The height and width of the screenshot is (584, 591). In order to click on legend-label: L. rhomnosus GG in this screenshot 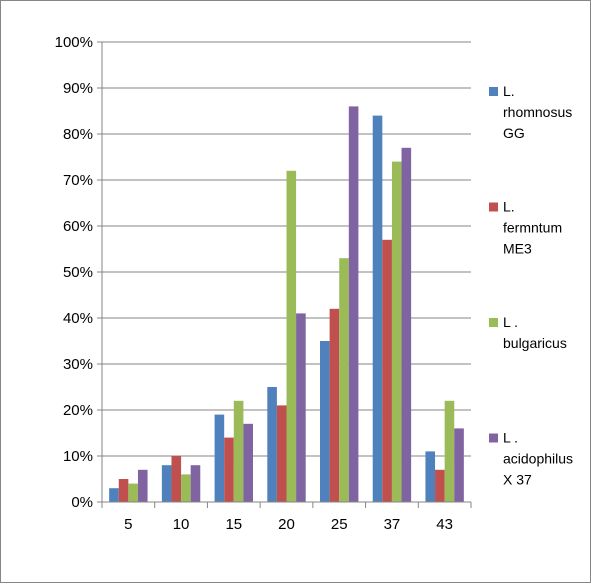, I will do `click(537, 112)`.